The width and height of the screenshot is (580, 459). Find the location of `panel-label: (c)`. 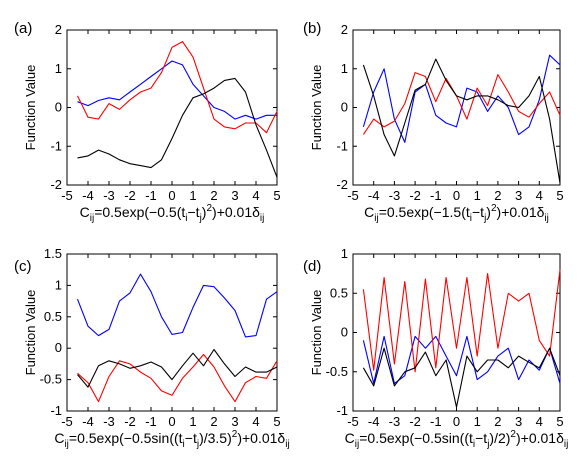

panel-label: (c) is located at coordinates (23, 266).